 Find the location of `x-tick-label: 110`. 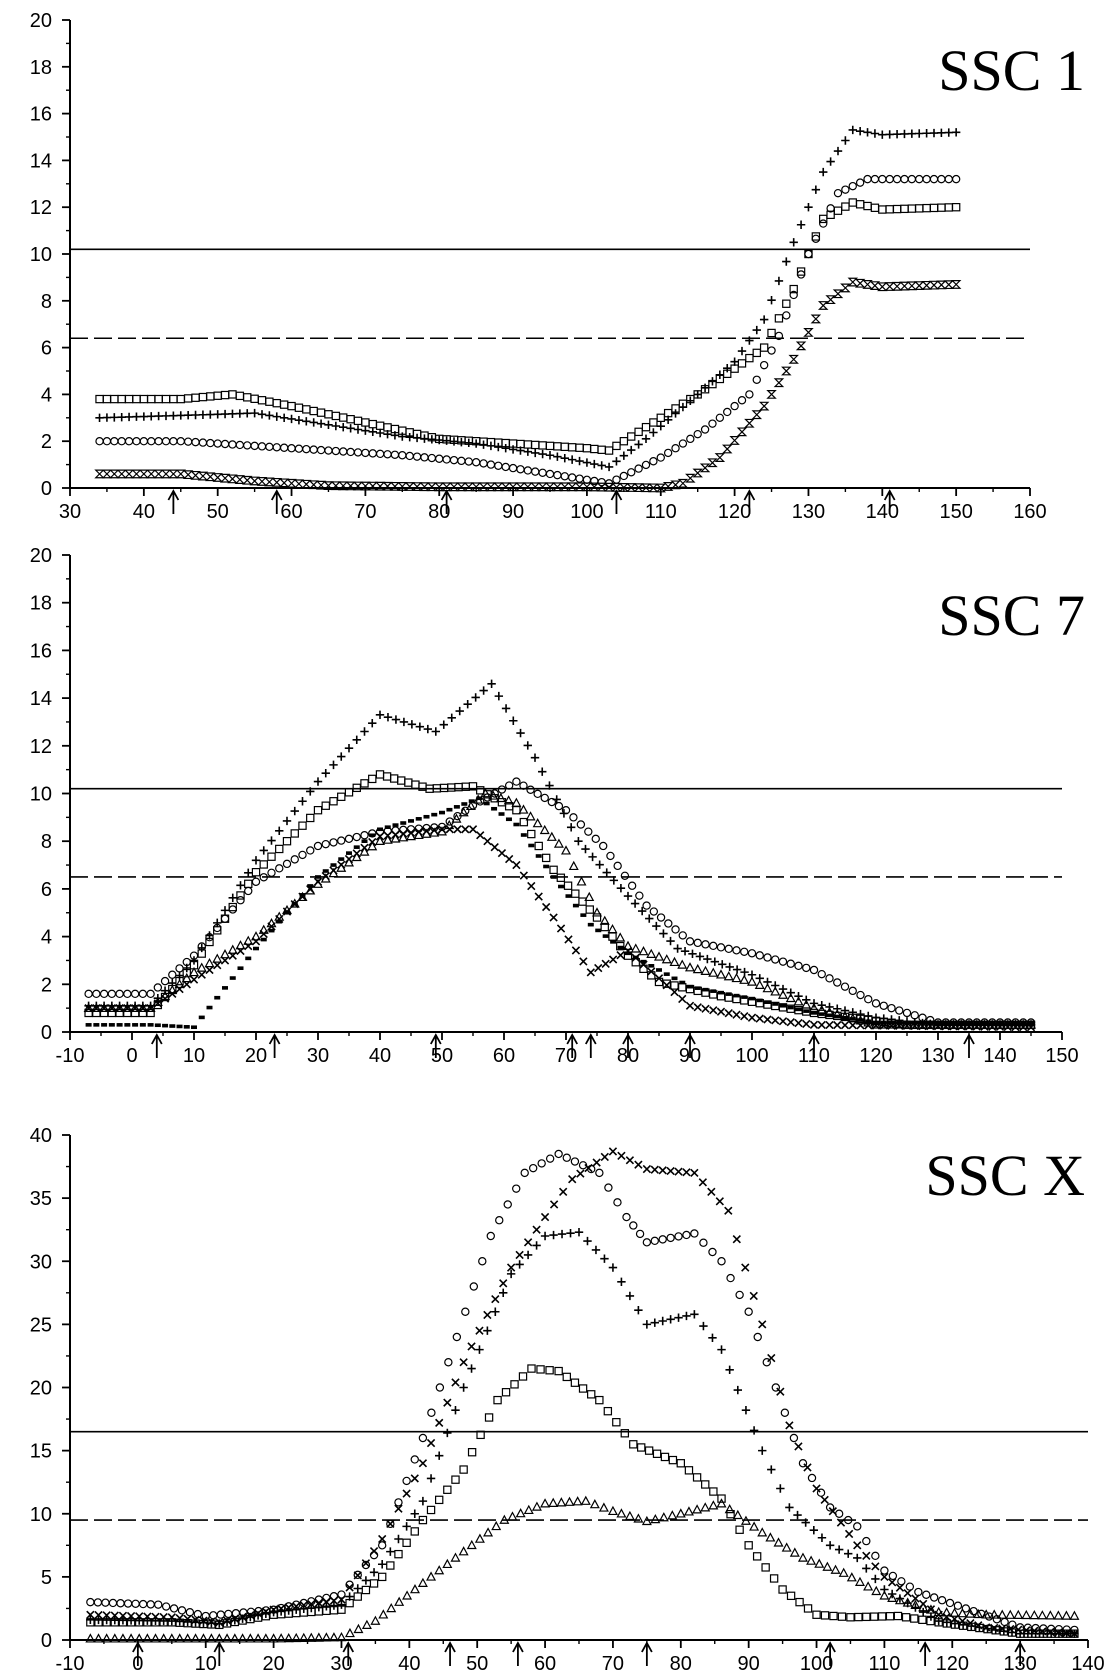

x-tick-label: 110 is located at coordinates (884, 1663).